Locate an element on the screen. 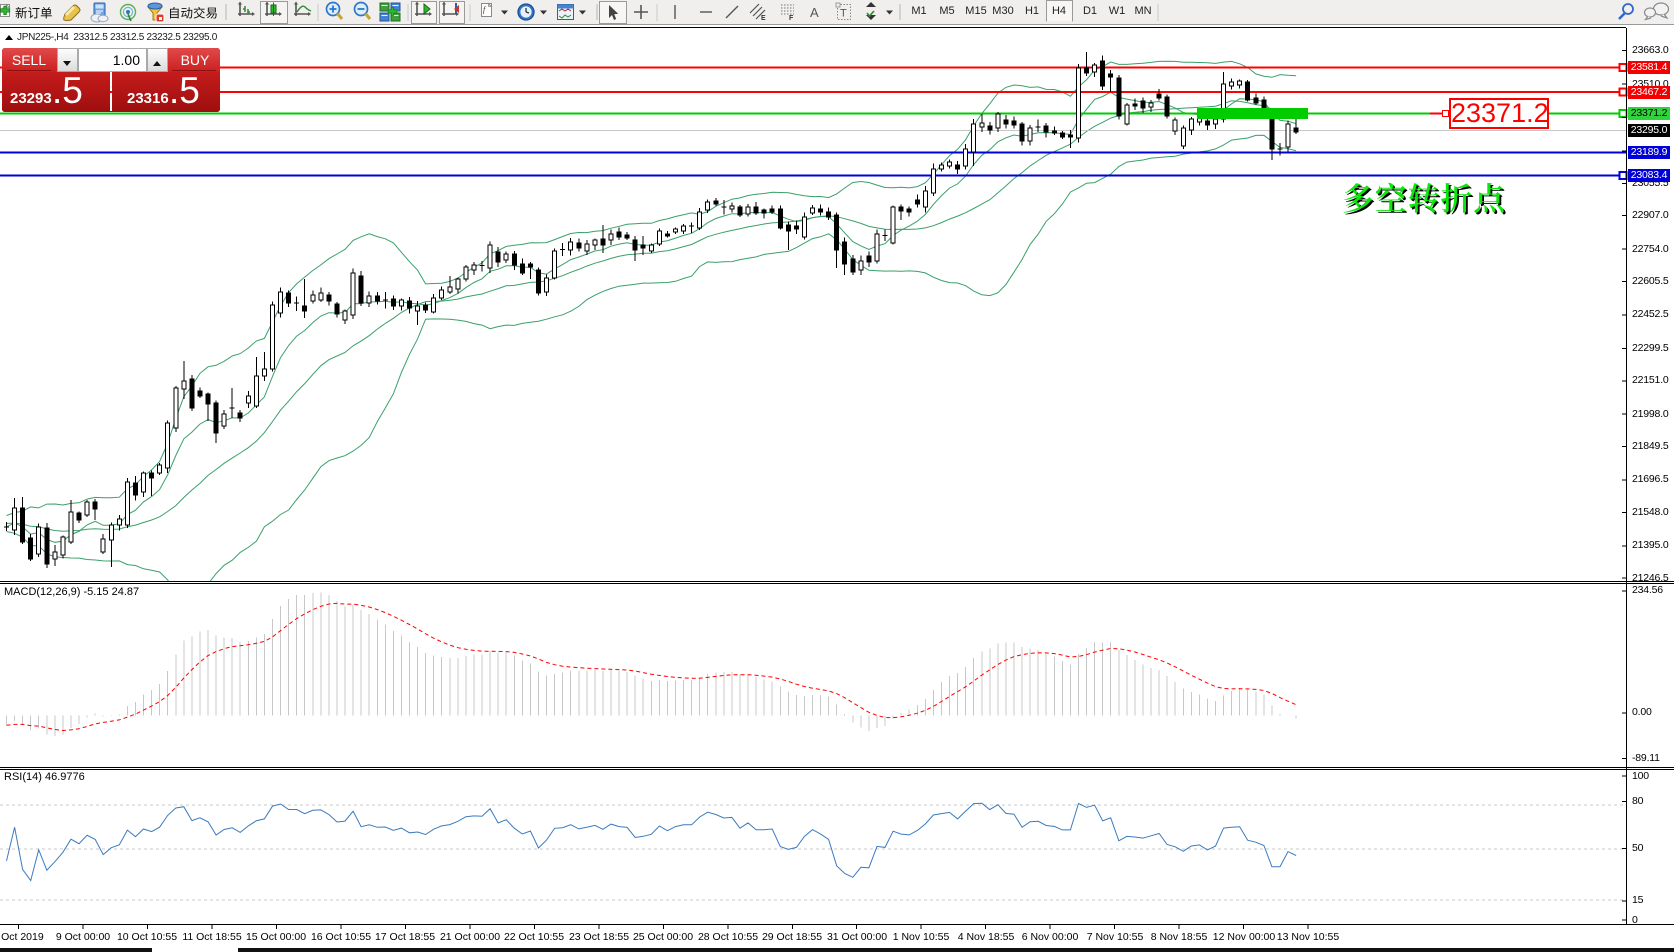 Image resolution: width=1674 pixels, height=952 pixels. svg-text: A is located at coordinates (814, 12).